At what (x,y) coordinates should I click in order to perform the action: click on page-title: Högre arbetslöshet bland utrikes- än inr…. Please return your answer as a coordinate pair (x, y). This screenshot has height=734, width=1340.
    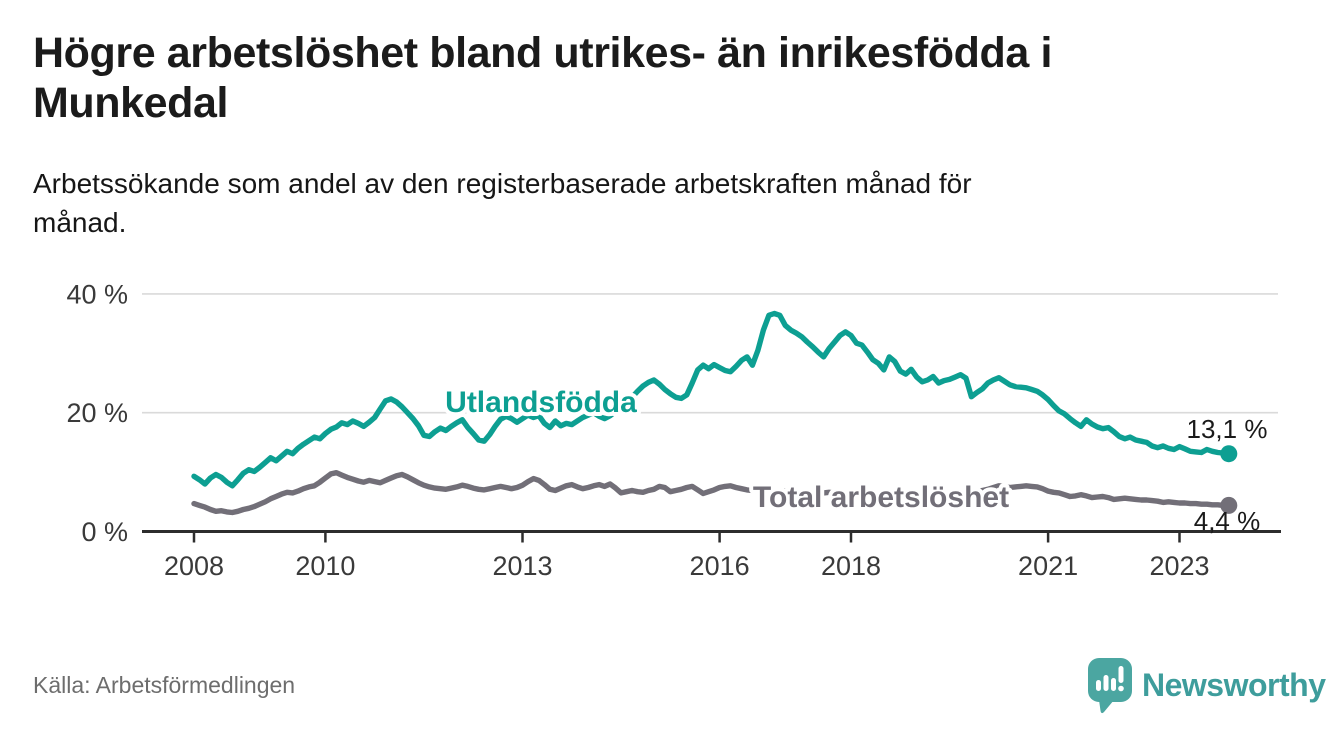
    Looking at the image, I should click on (668, 78).